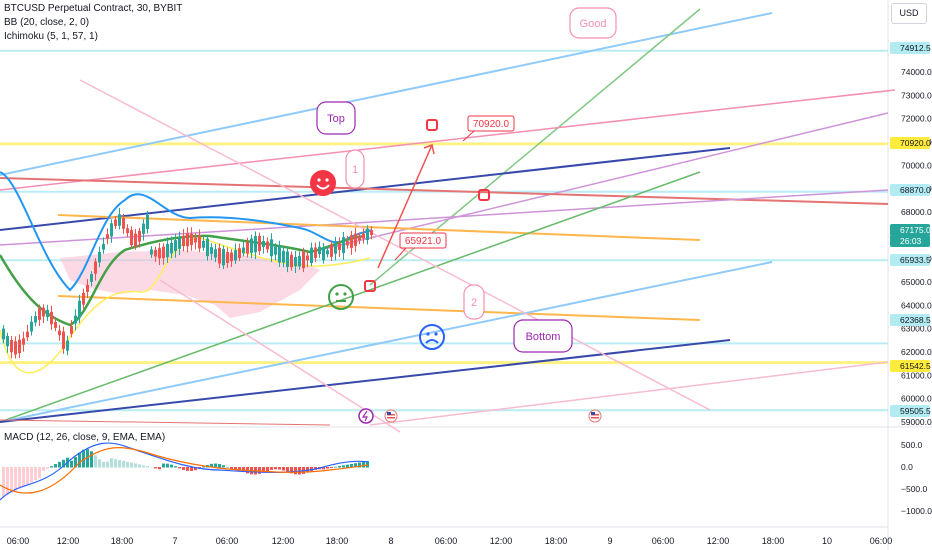  Describe the element at coordinates (912, 445) in the screenshot. I see `macd-tick-label: 500.0` at that location.